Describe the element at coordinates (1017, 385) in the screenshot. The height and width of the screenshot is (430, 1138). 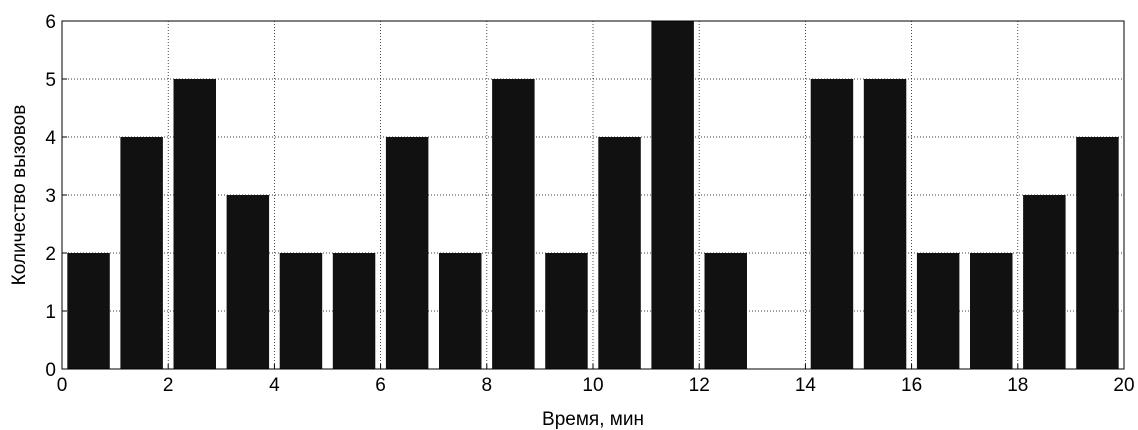
I see `x-tick-label: 18` at that location.